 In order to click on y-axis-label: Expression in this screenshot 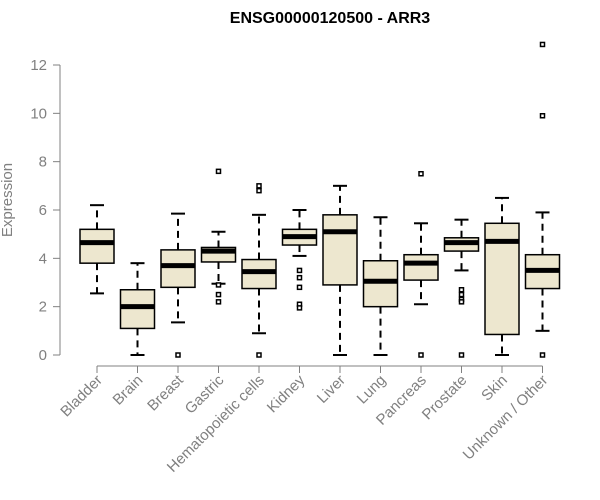, I will do `click(8, 200)`.